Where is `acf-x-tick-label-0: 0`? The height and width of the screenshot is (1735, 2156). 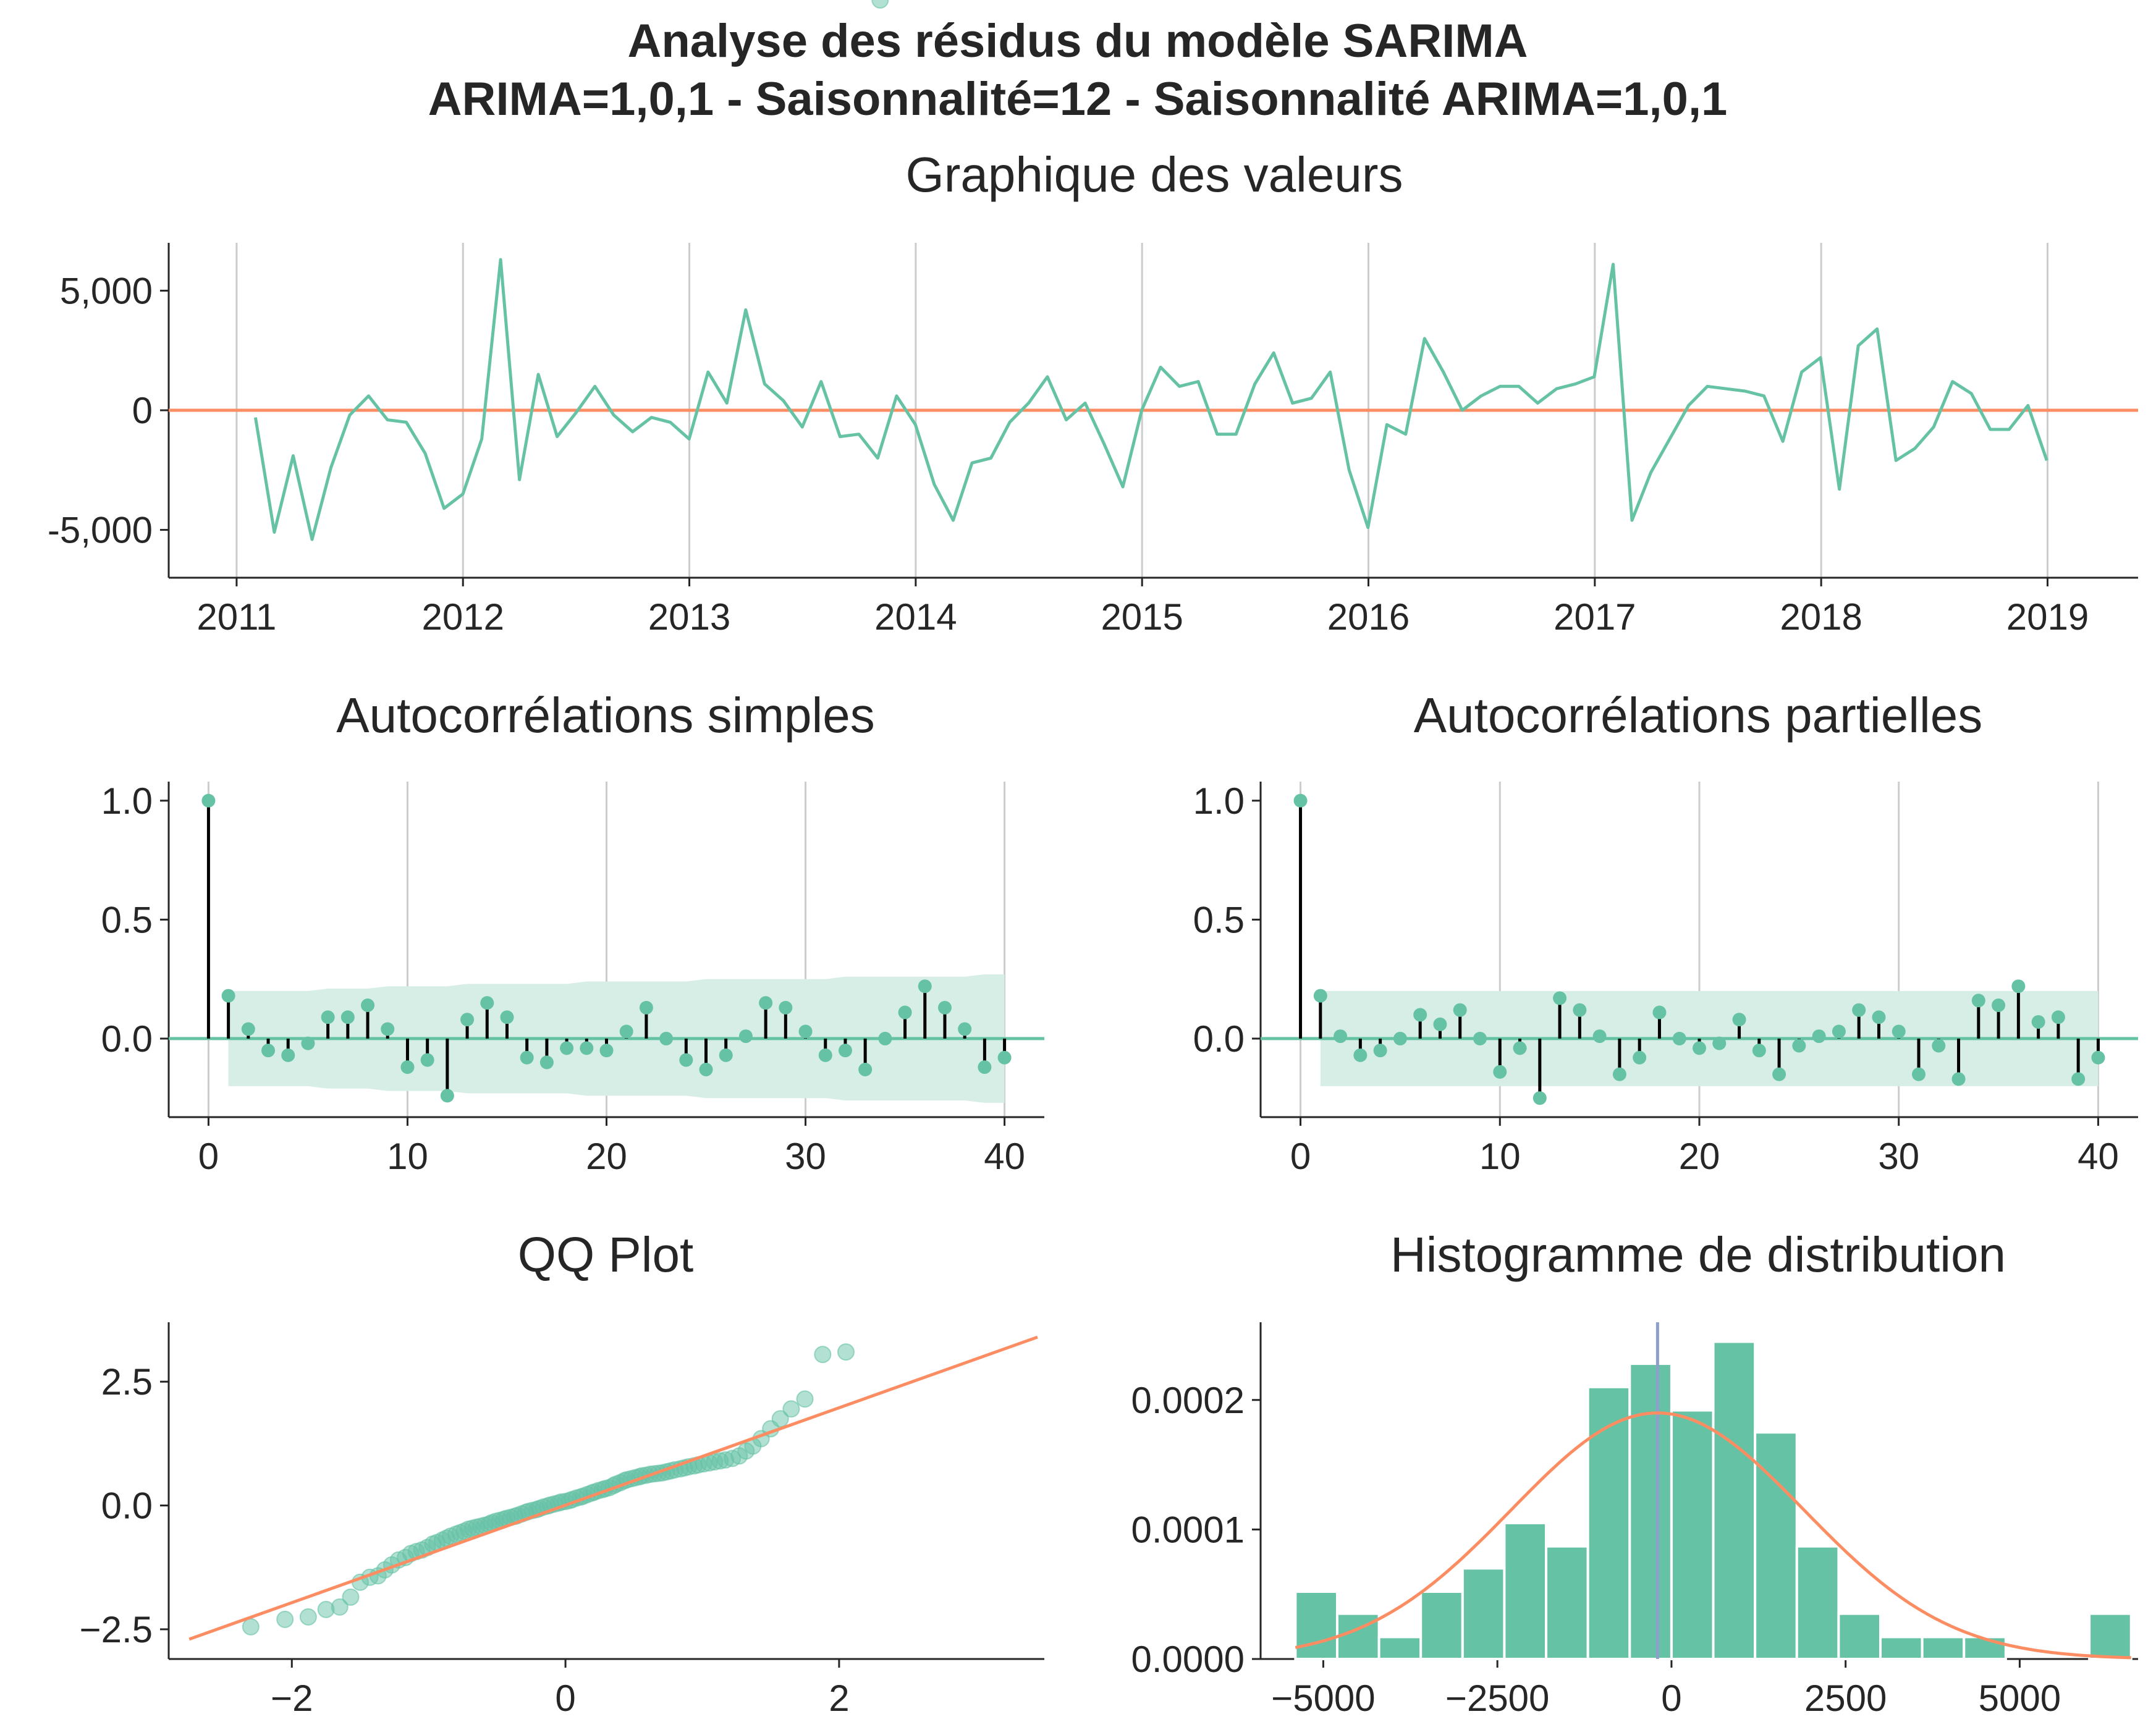 acf-x-tick-label-0: 0 is located at coordinates (209, 1156).